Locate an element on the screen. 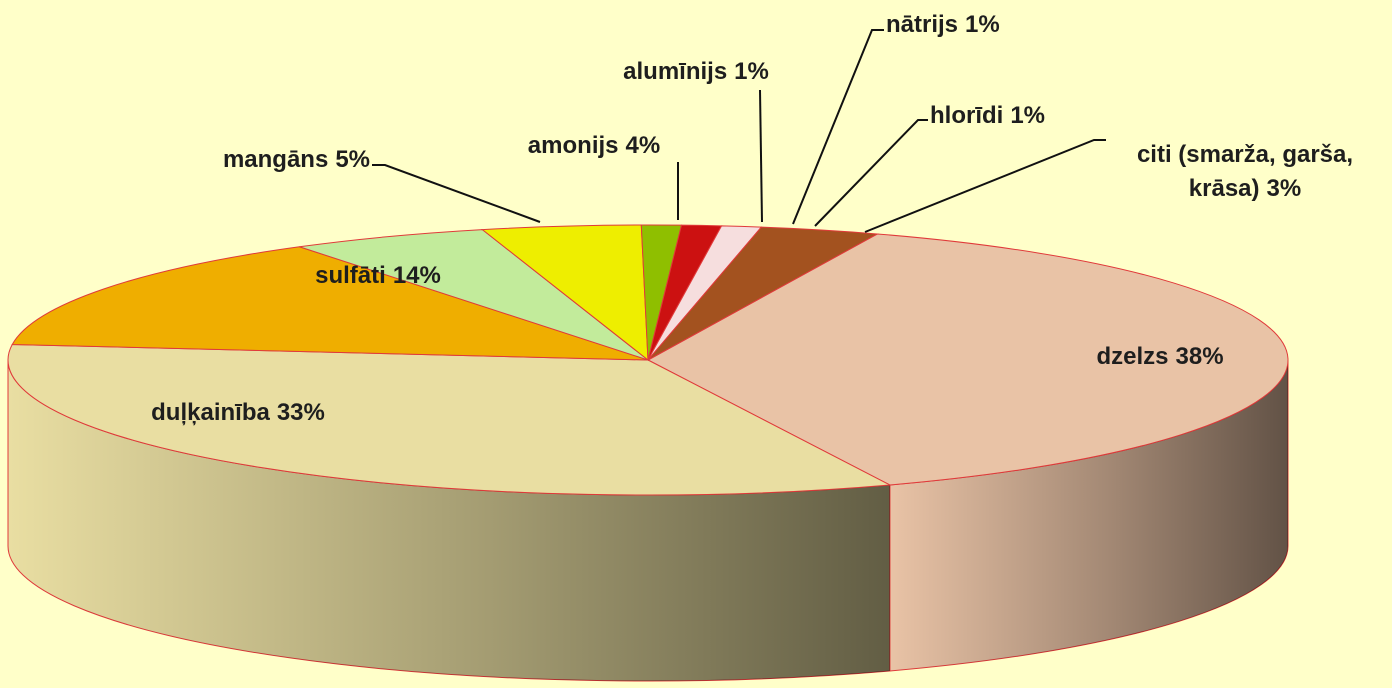  data-label: hlorīdi 1% is located at coordinates (987, 116).